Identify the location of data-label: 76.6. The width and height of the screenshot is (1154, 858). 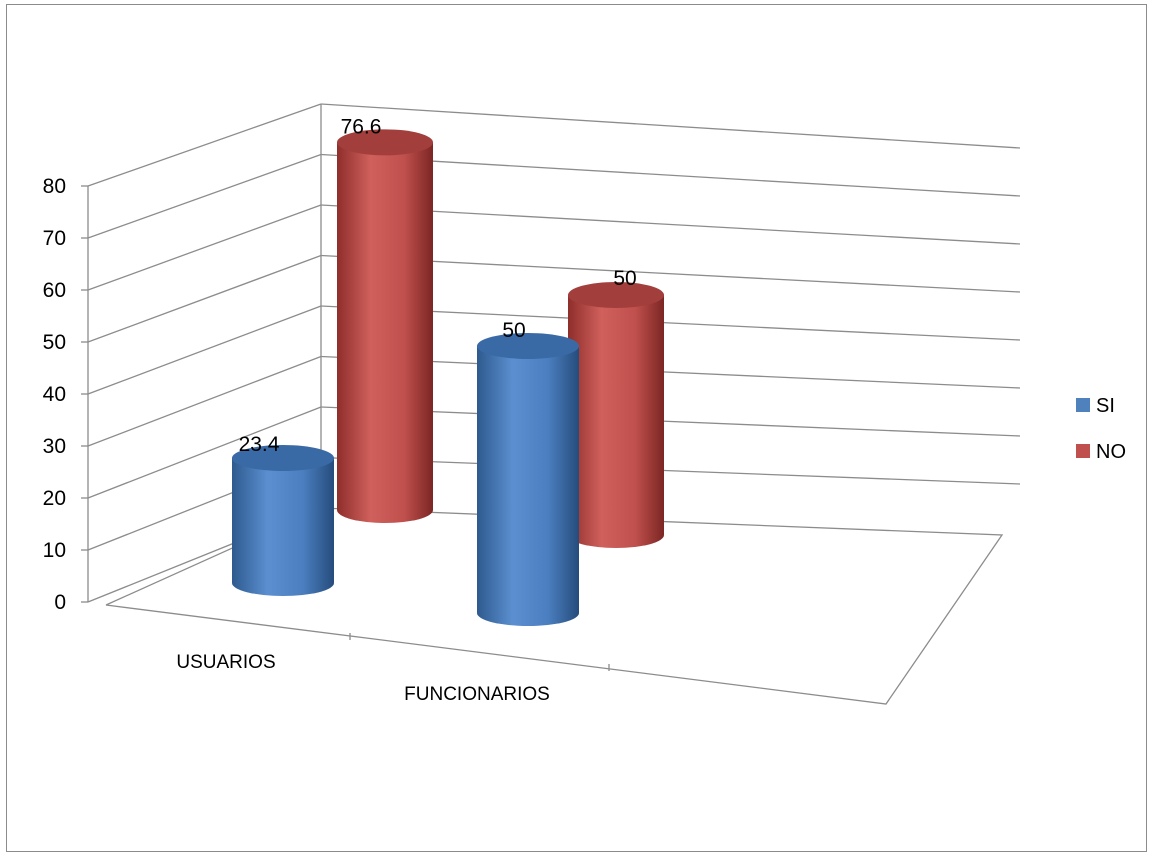
(361, 126).